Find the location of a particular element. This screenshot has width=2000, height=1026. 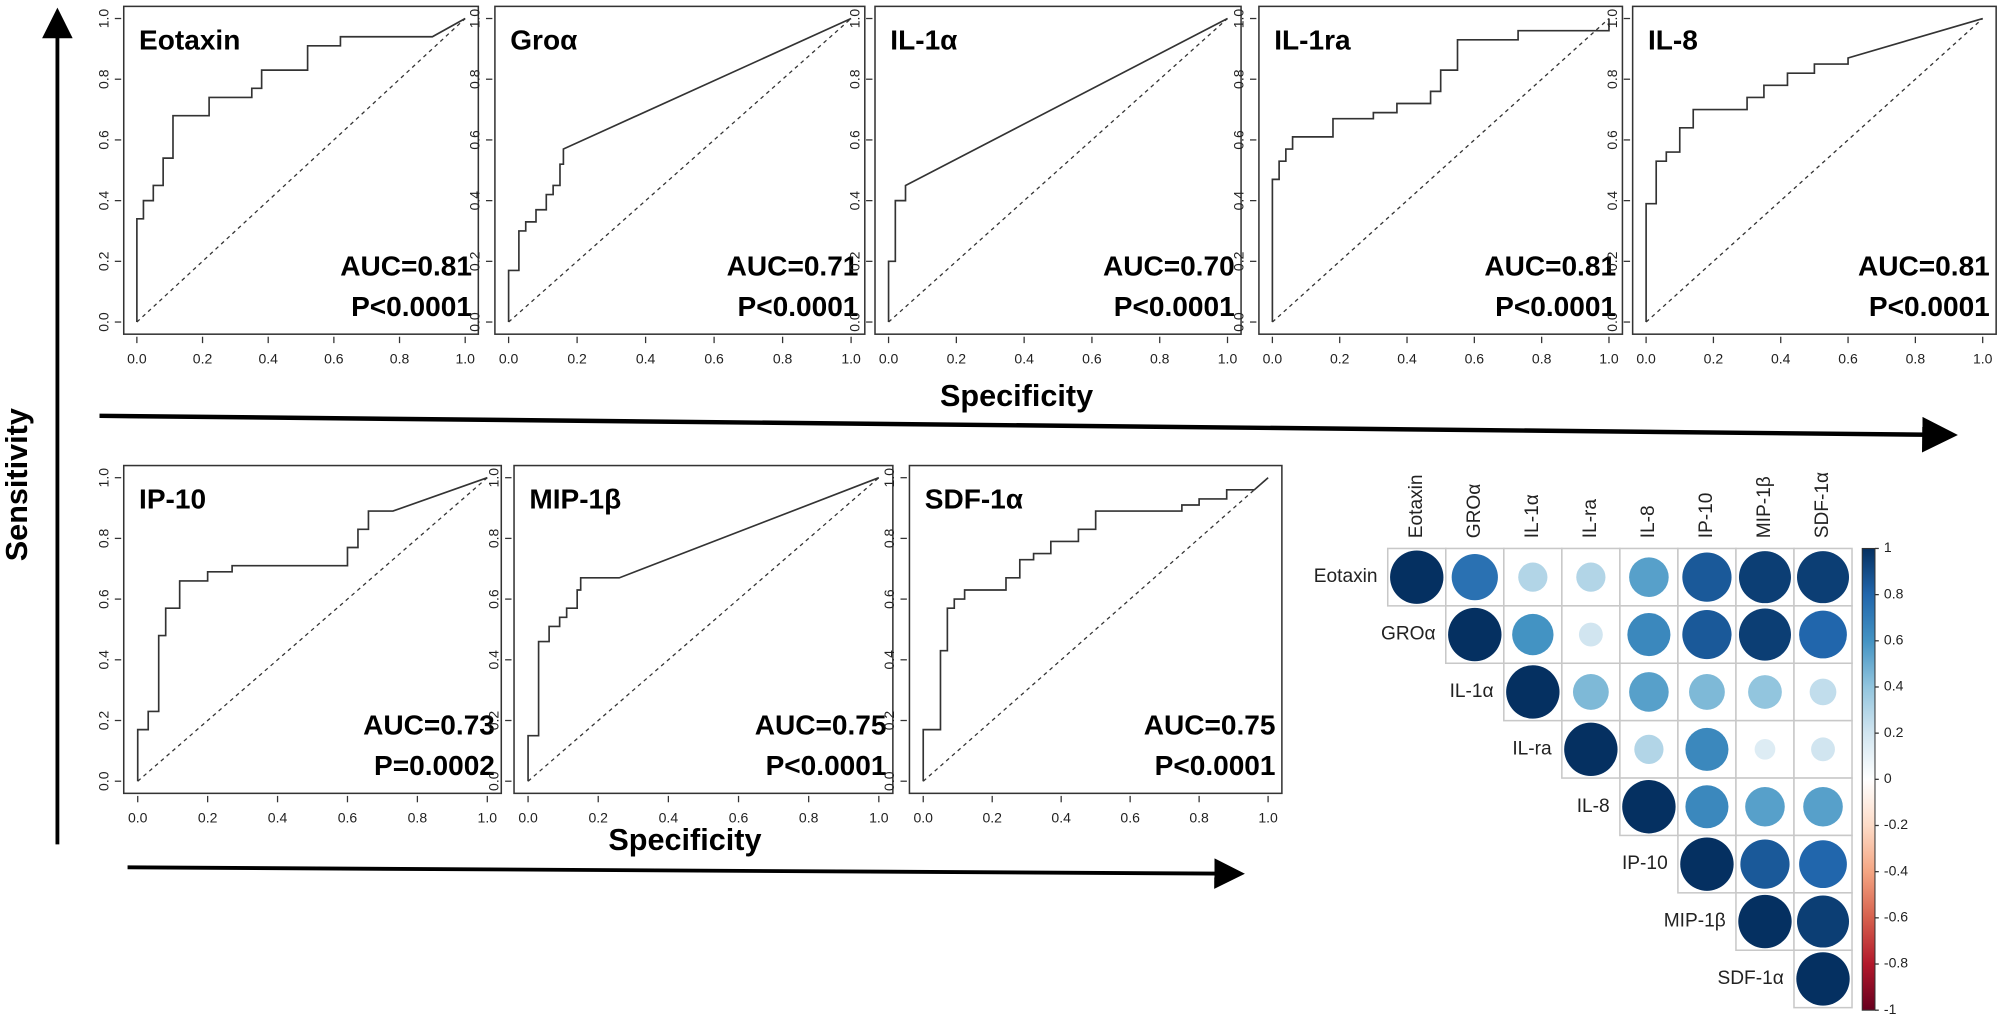

column-label: IP-10 is located at coordinates (1706, 516).